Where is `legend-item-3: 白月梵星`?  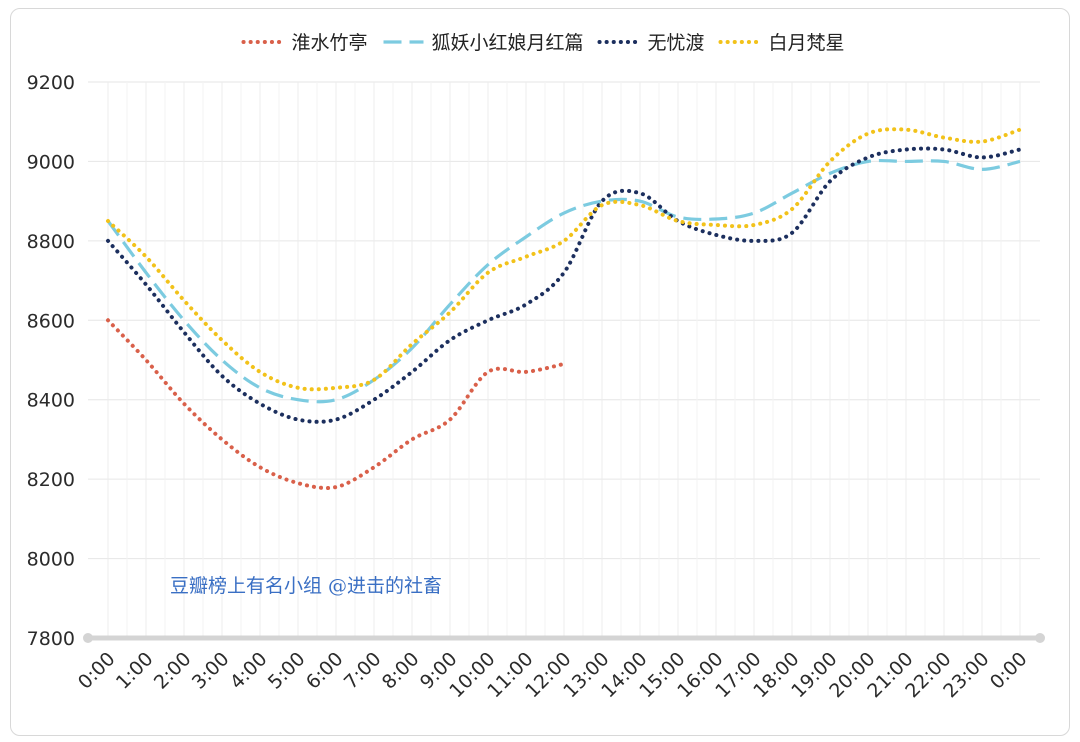
legend-item-3: 白月梵星 is located at coordinates (781, 43).